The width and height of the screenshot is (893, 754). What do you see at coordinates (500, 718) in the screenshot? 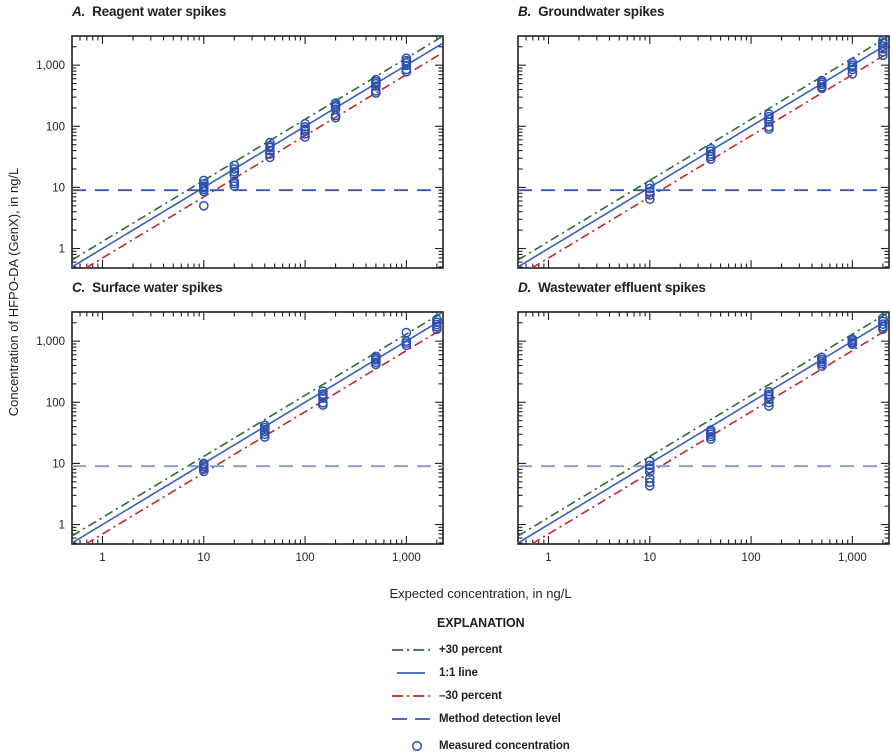
I see `legend-label: Method detection level` at bounding box center [500, 718].